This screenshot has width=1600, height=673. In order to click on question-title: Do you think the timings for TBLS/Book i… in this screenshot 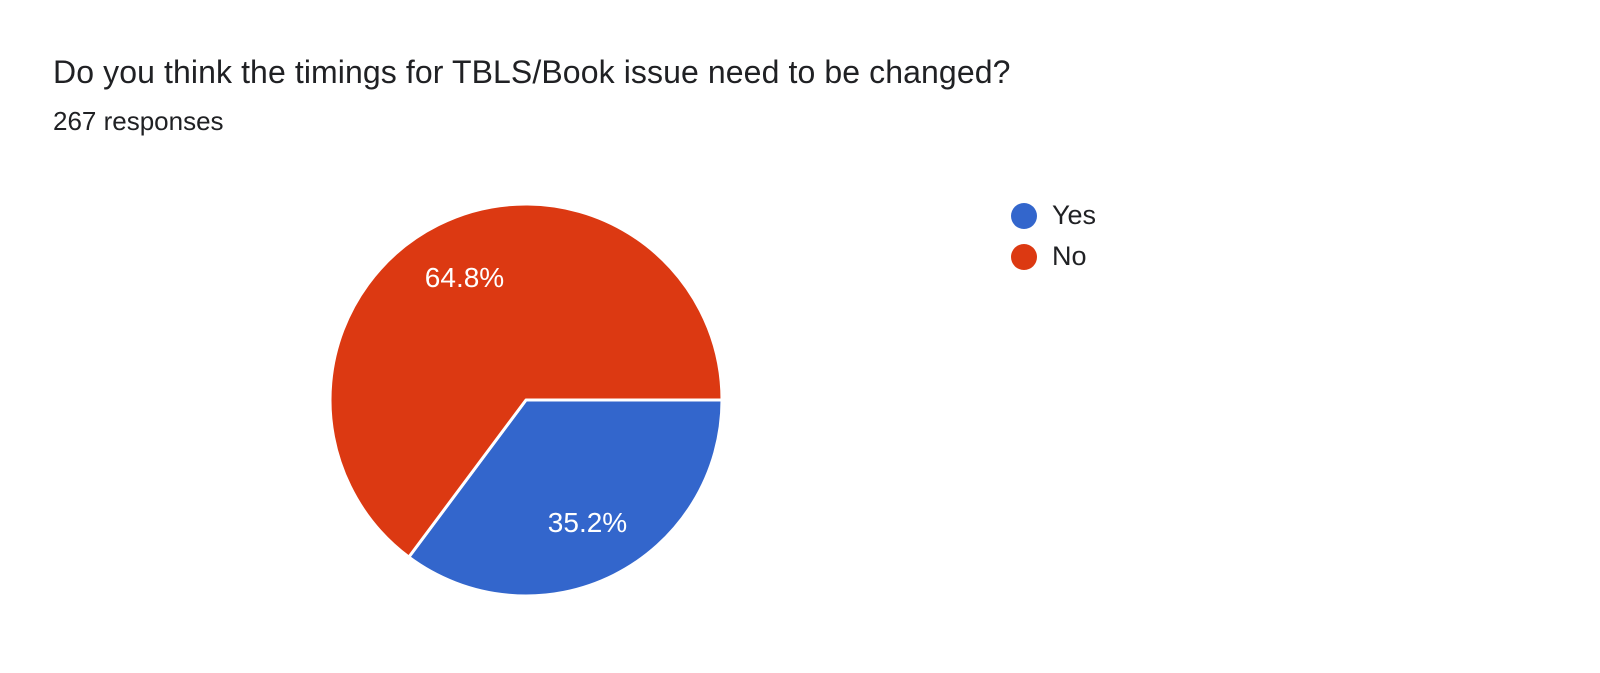, I will do `click(532, 72)`.